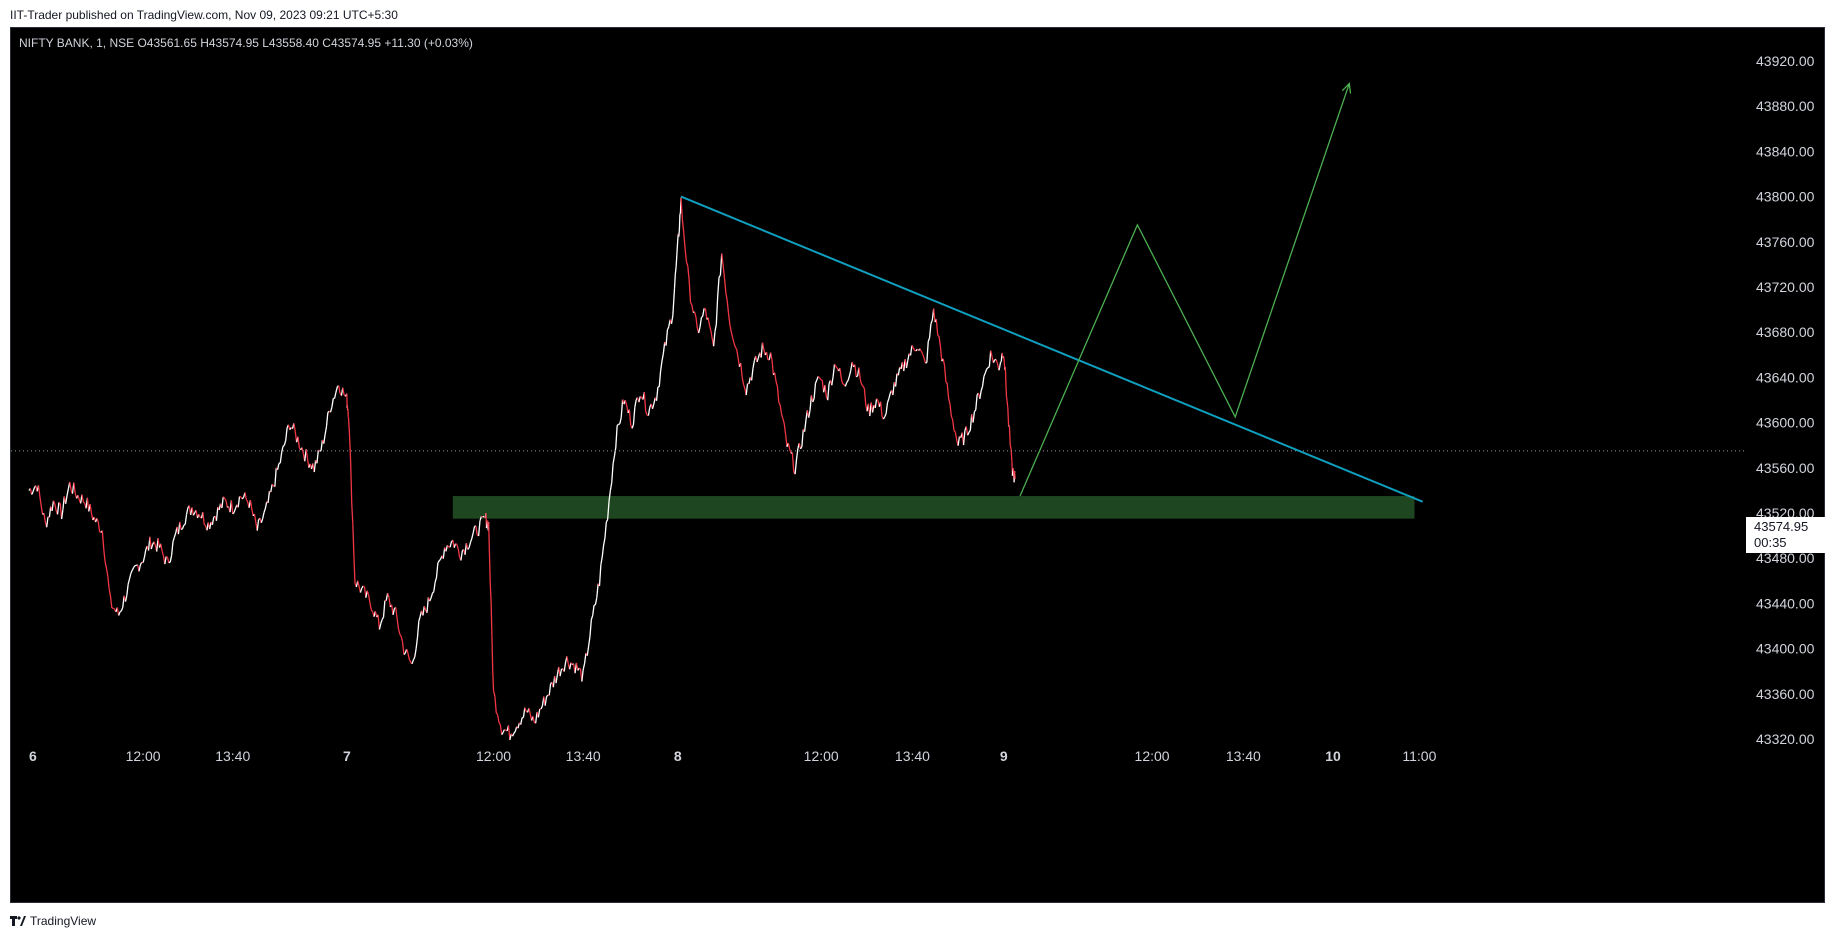 The image size is (1835, 939). Describe the element at coordinates (1243, 756) in the screenshot. I see `x-tick-label: 13:40` at that location.